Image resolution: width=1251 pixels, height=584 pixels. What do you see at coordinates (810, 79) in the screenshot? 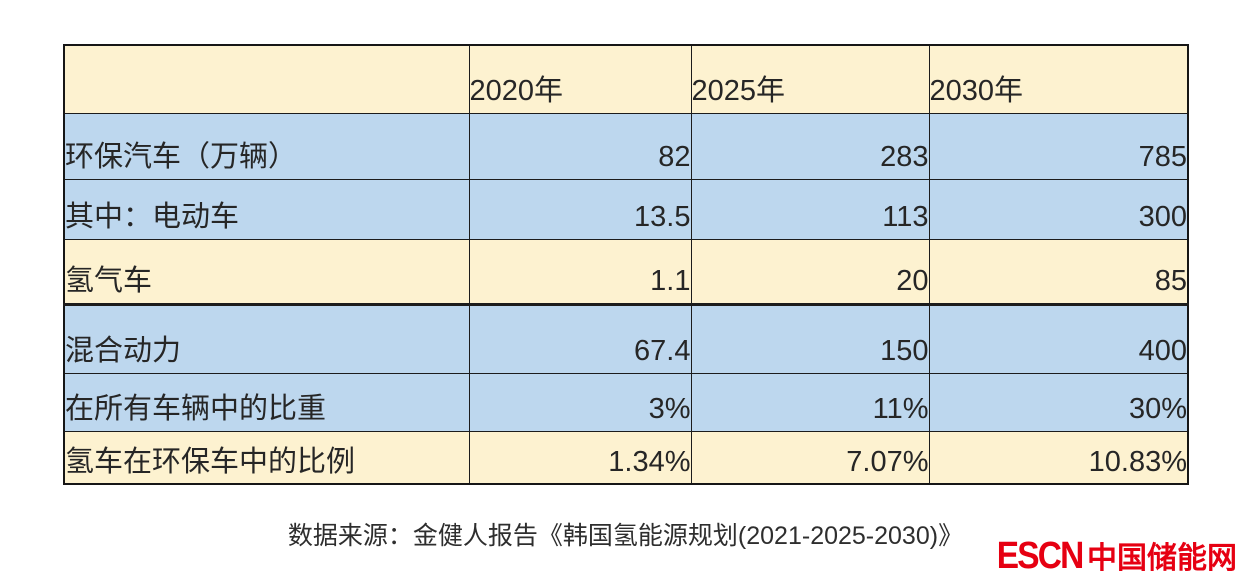
I see `year-header-2025: 2025年` at bounding box center [810, 79].